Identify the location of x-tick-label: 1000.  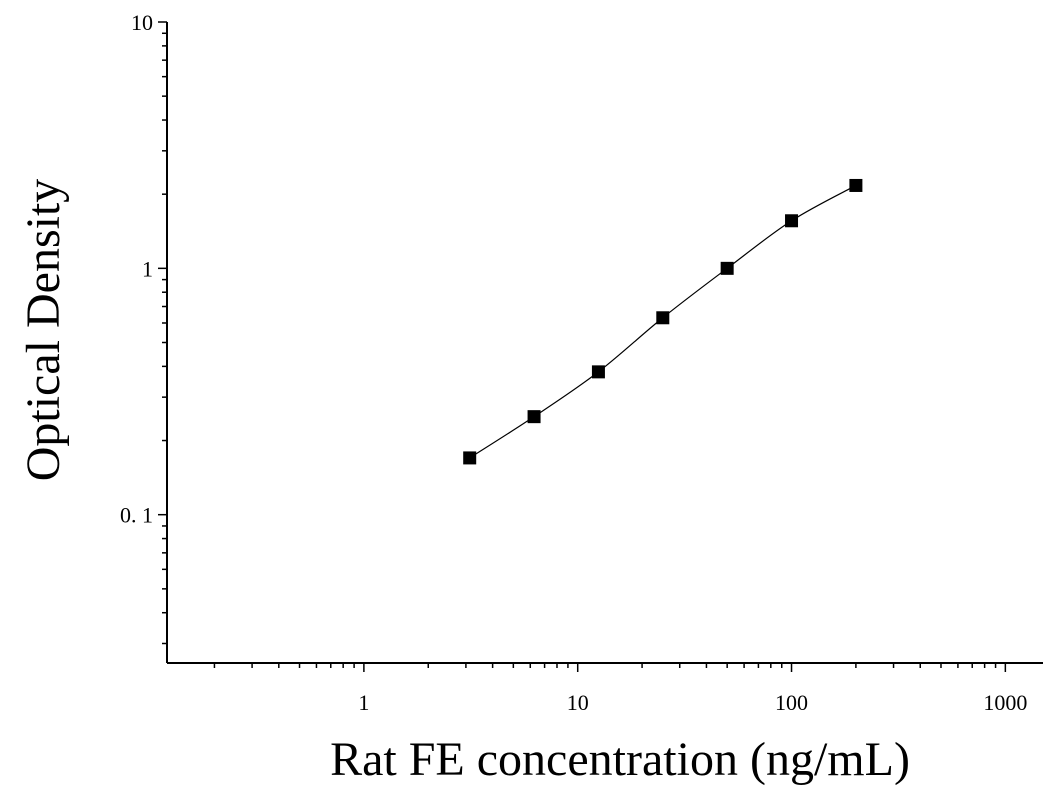
(1005, 702).